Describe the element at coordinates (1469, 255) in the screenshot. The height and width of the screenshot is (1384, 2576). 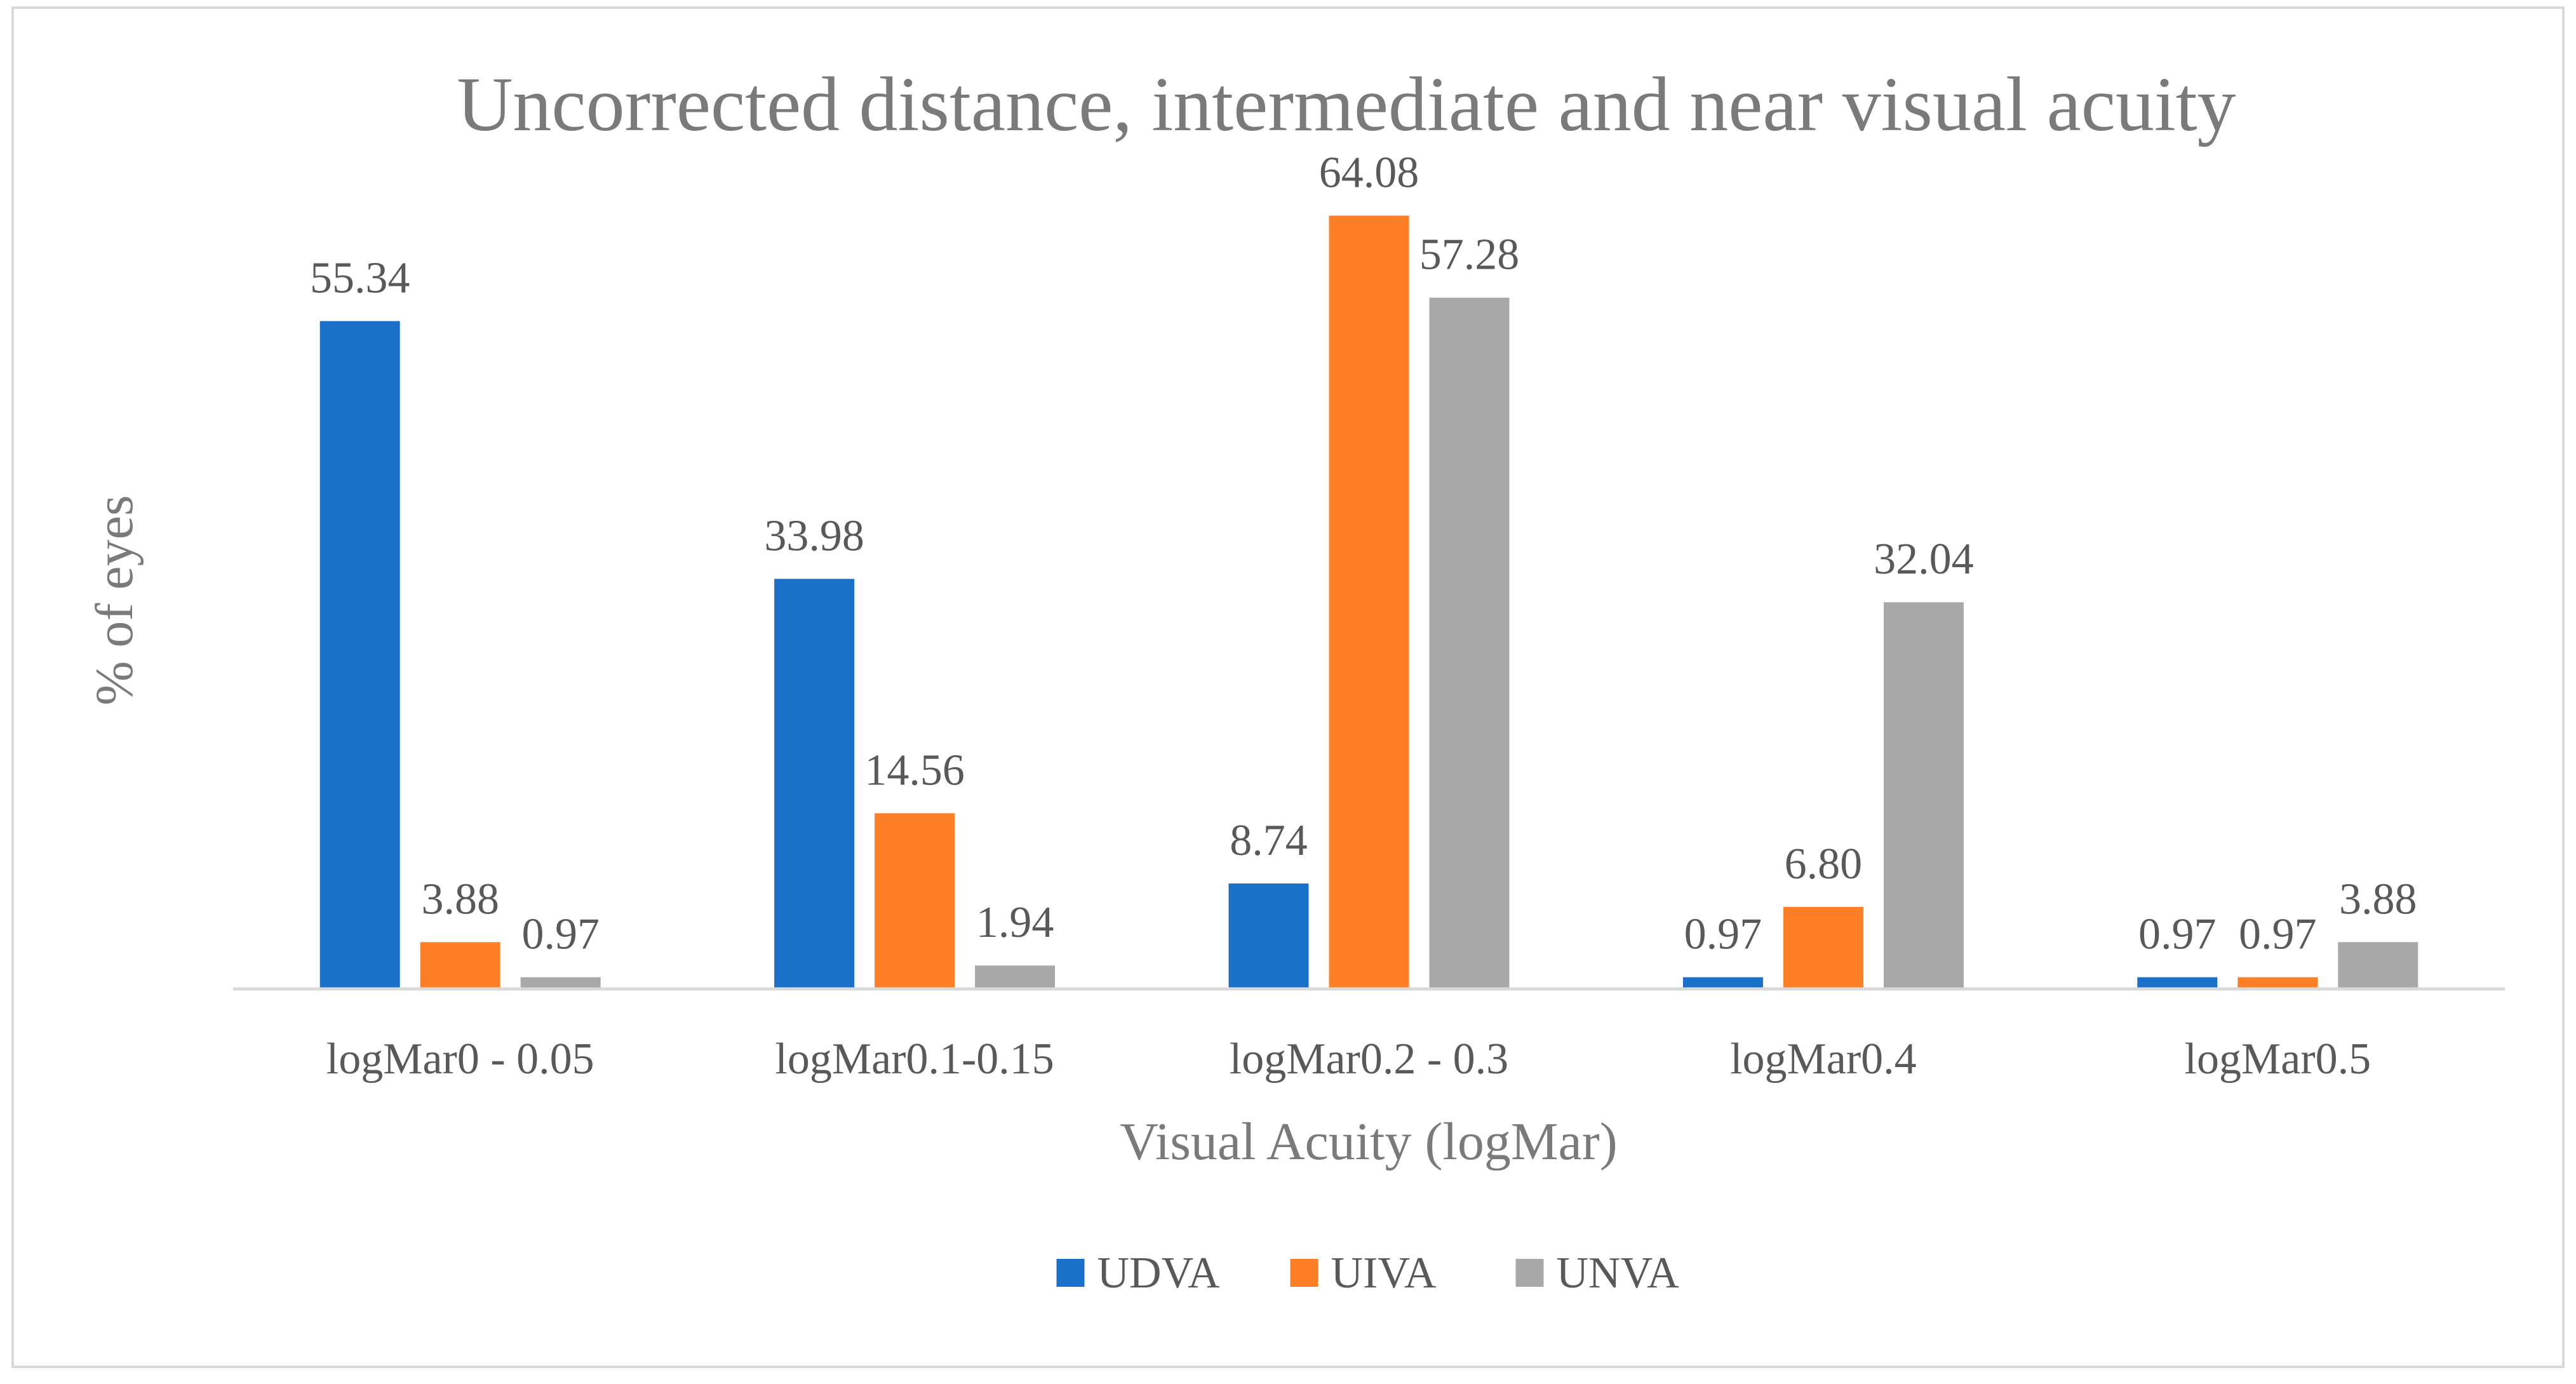
I see `data-label-unva-2: 57.28` at that location.